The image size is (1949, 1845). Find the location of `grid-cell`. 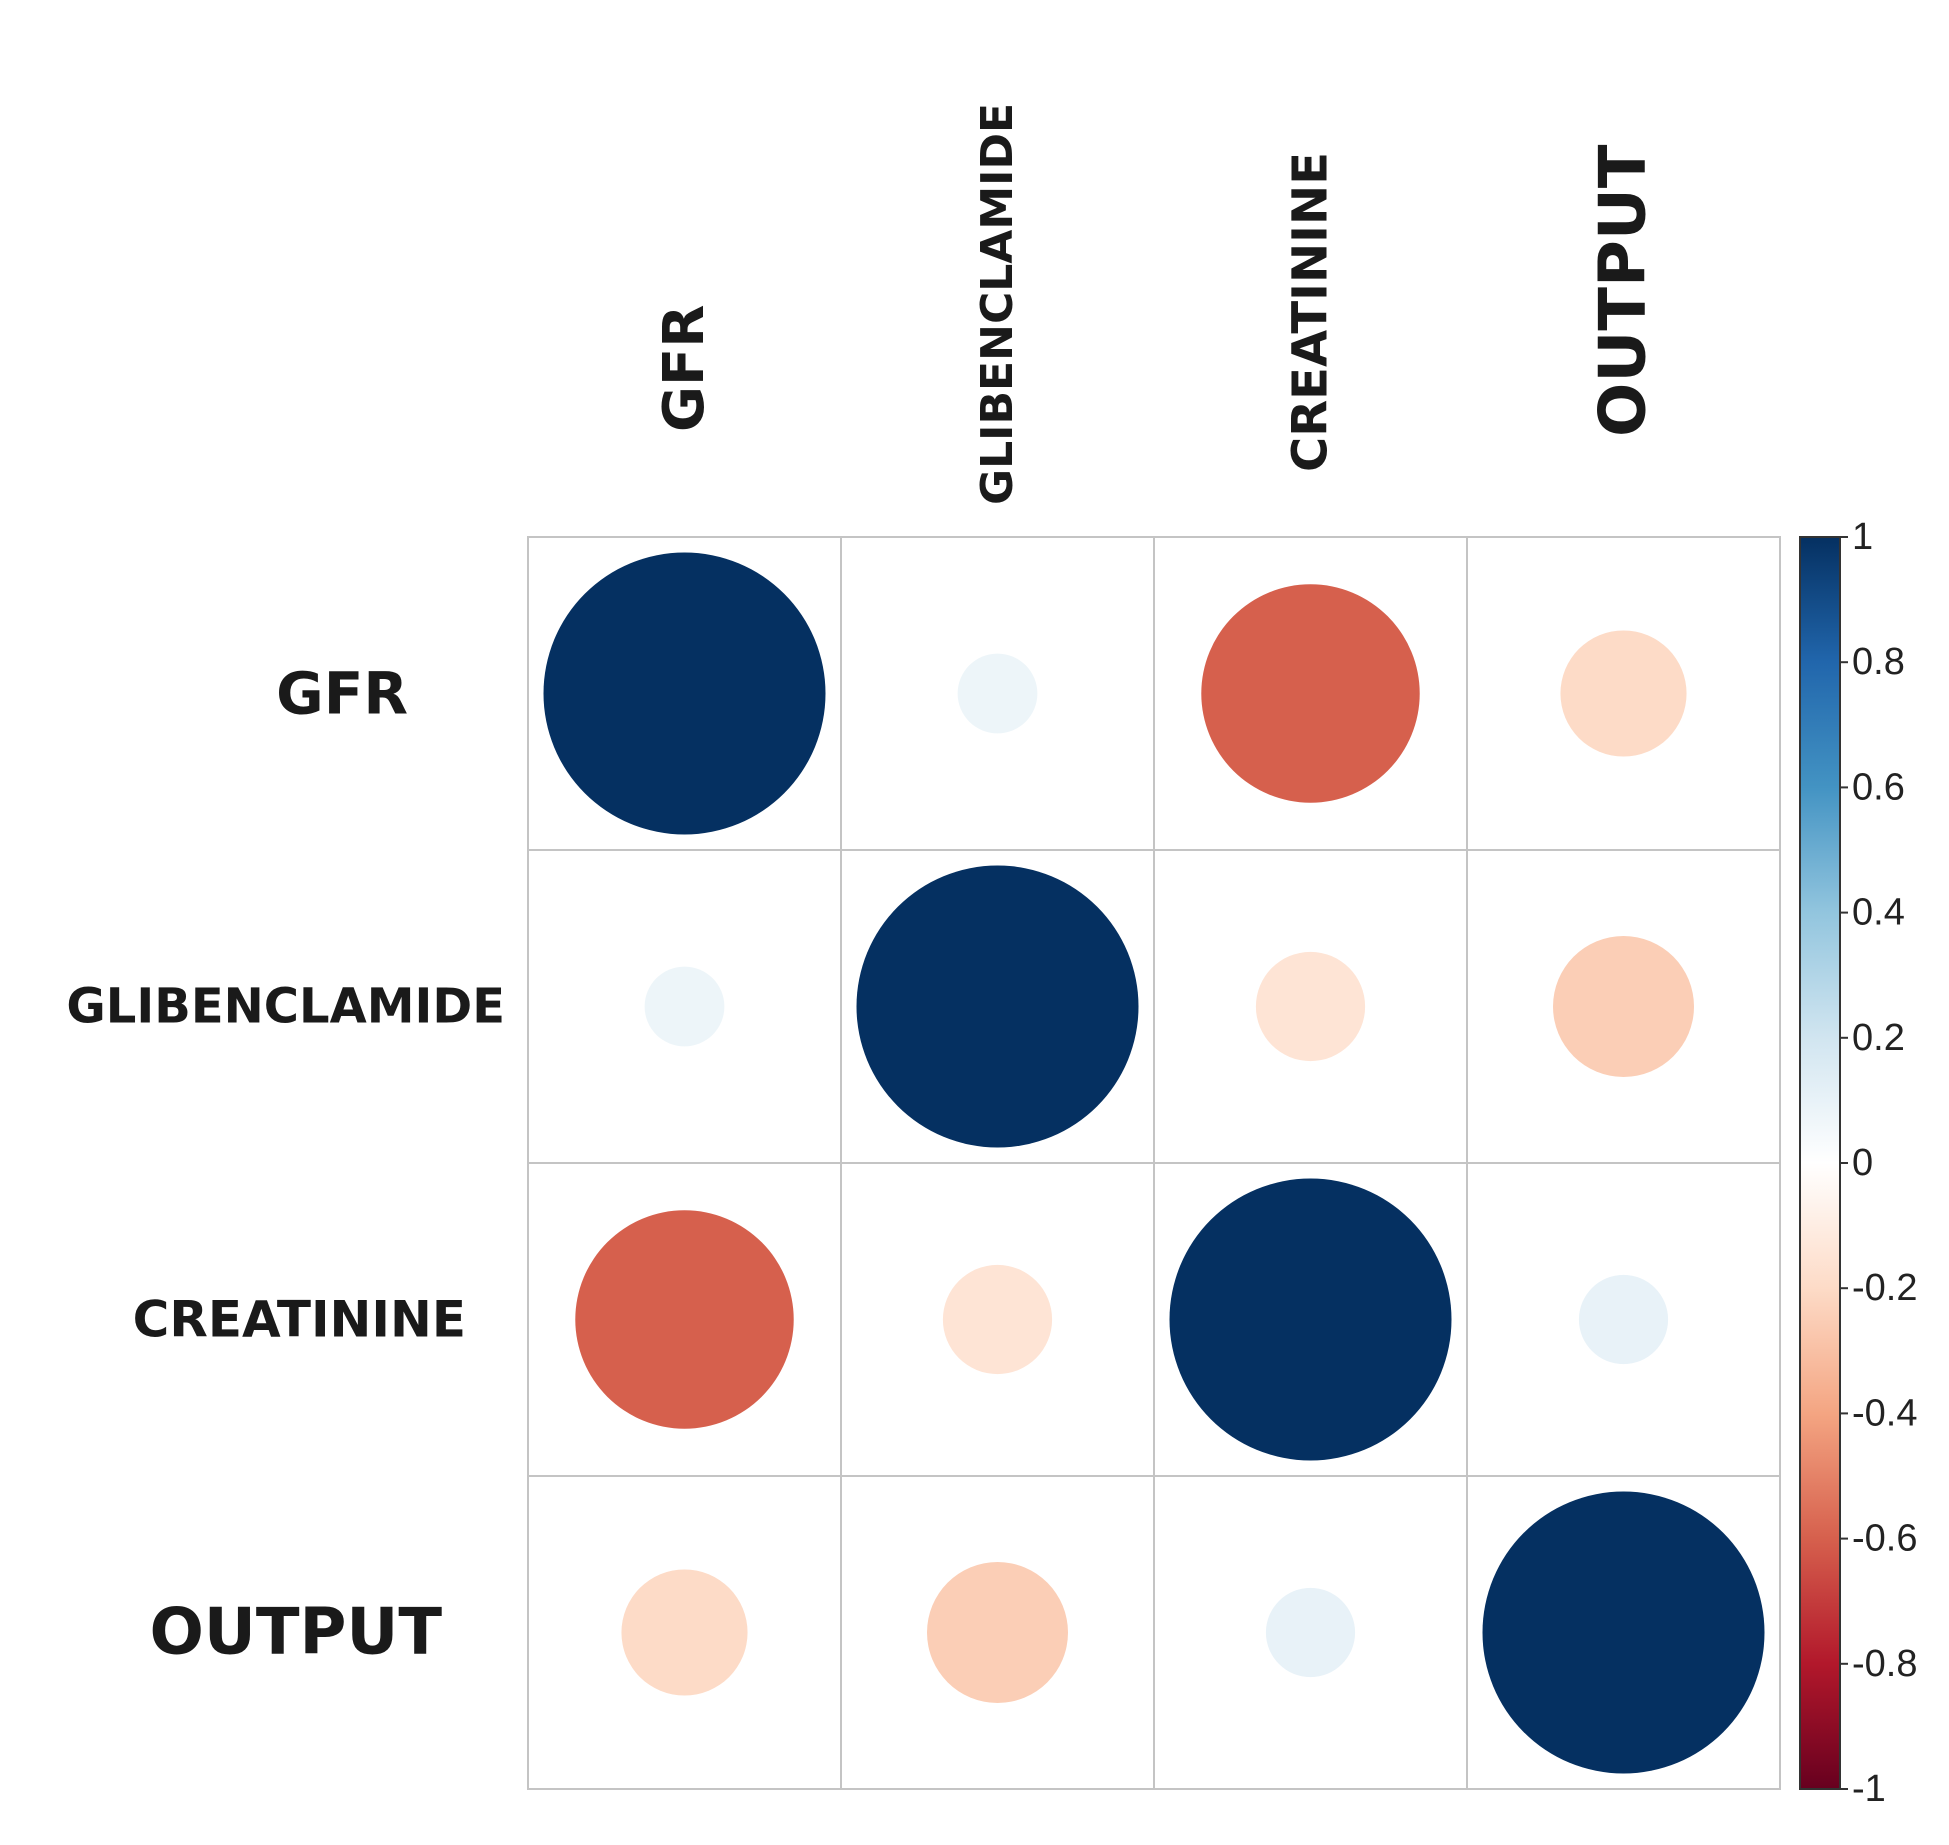

grid-cell is located at coordinates (997, 1632).